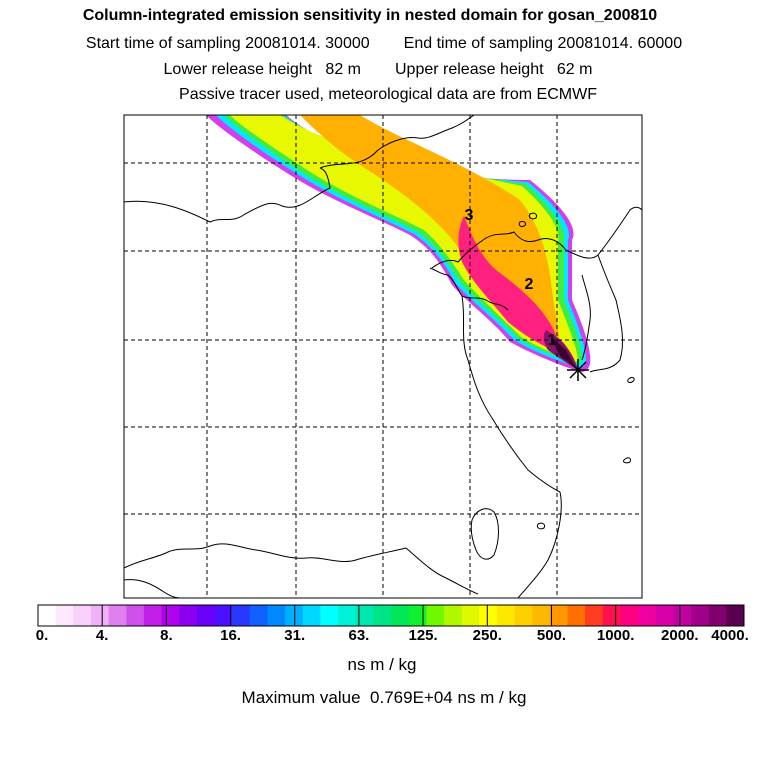 The height and width of the screenshot is (768, 768). What do you see at coordinates (552, 340) in the screenshot?
I see `plume-marker-1: 1` at bounding box center [552, 340].